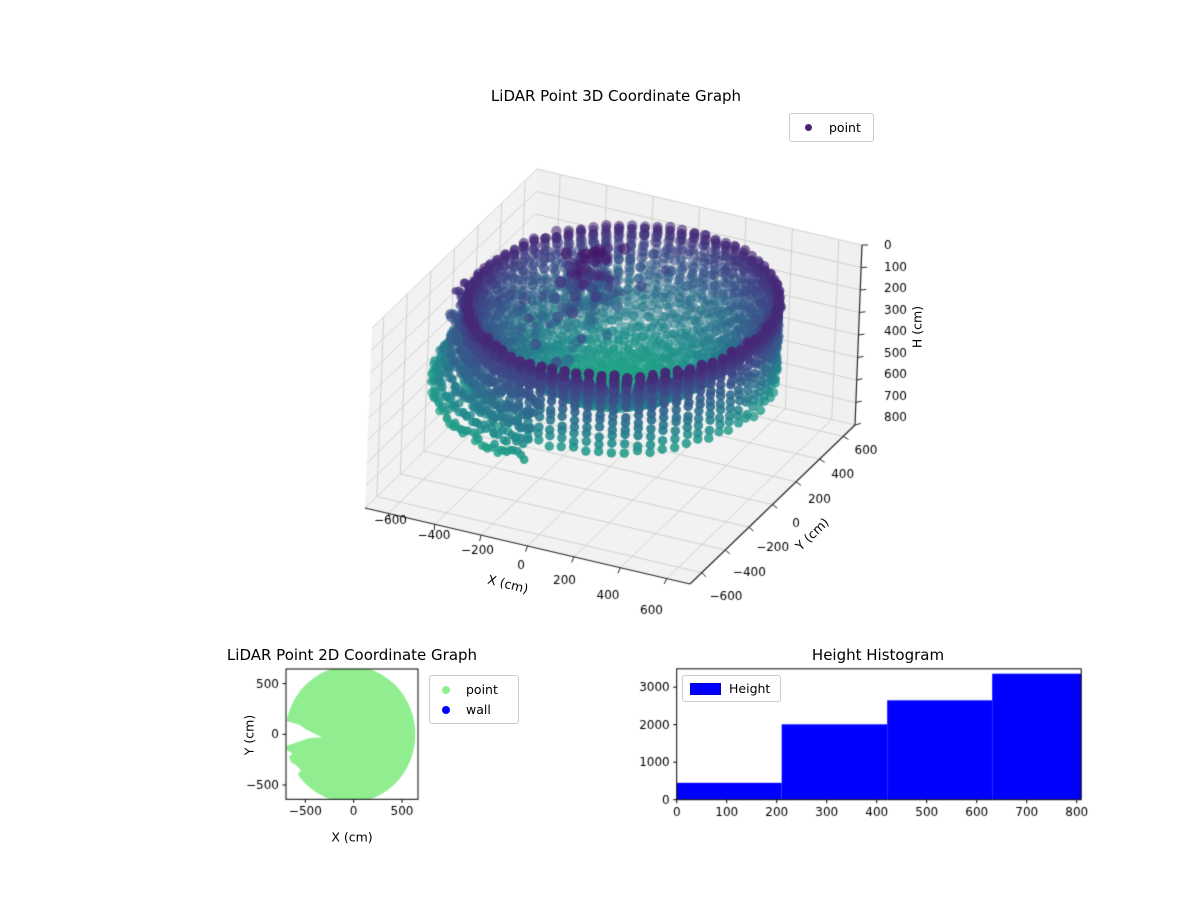  What do you see at coordinates (808, 127) in the screenshot?
I see `point-legend-marker-3d` at bounding box center [808, 127].